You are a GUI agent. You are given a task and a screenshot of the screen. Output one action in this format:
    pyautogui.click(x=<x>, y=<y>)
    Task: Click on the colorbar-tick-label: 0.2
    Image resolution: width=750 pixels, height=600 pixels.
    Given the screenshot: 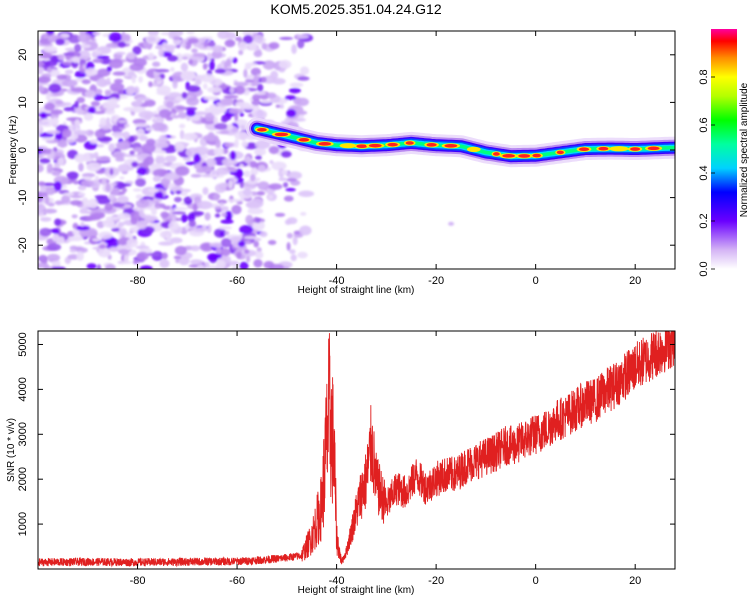 What is the action you would take?
    pyautogui.click(x=704, y=220)
    